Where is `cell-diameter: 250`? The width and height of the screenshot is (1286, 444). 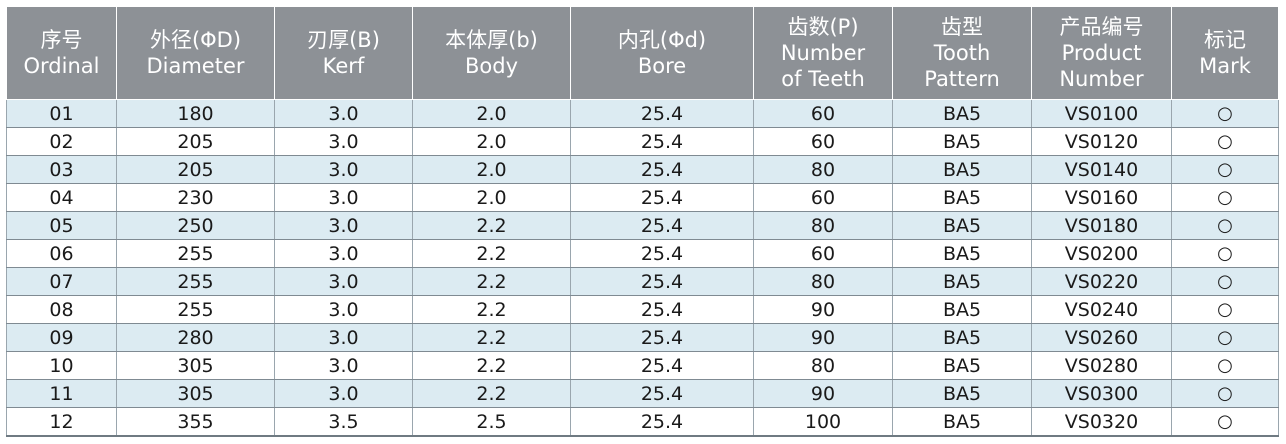
cell-diameter: 250 is located at coordinates (195, 225).